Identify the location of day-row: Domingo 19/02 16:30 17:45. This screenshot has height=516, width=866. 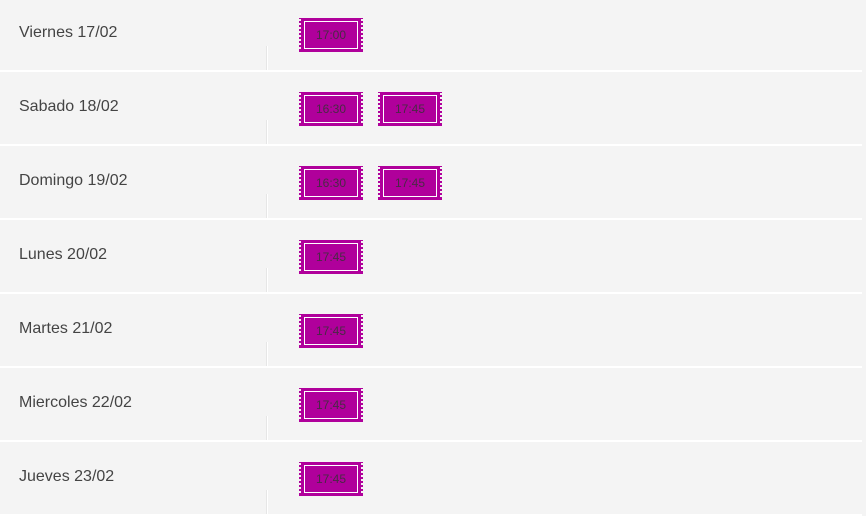
(431, 183).